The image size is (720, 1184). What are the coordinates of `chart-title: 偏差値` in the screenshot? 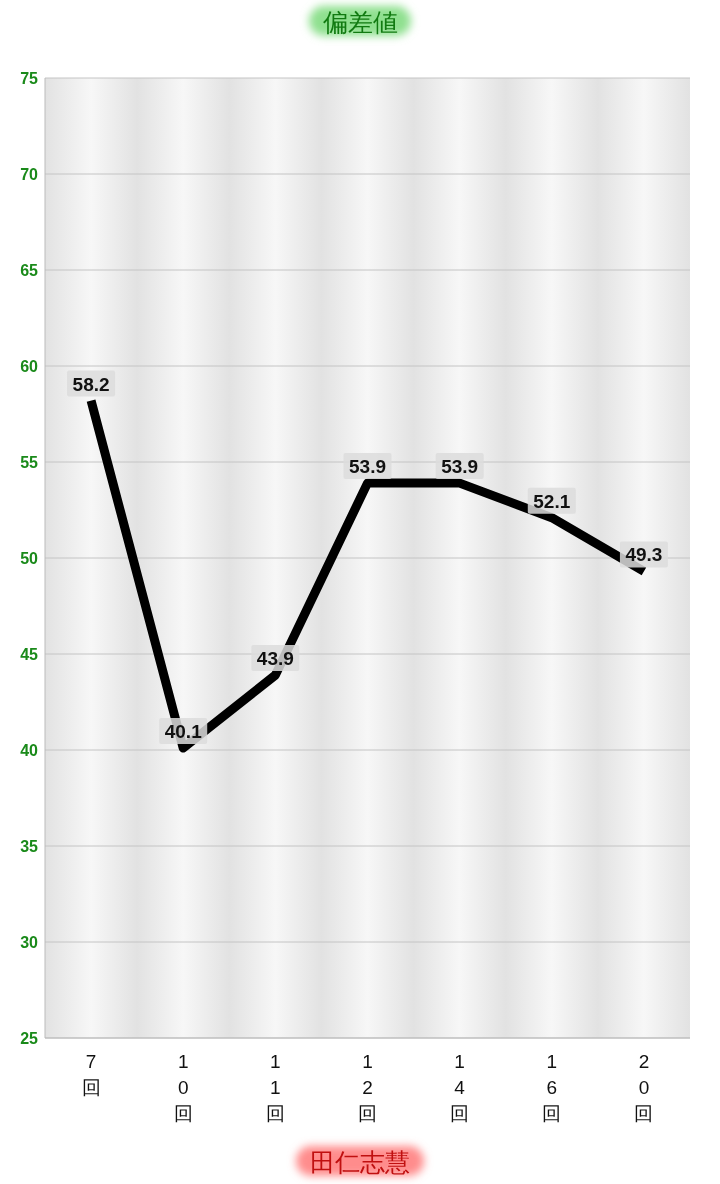 It's located at (360, 22).